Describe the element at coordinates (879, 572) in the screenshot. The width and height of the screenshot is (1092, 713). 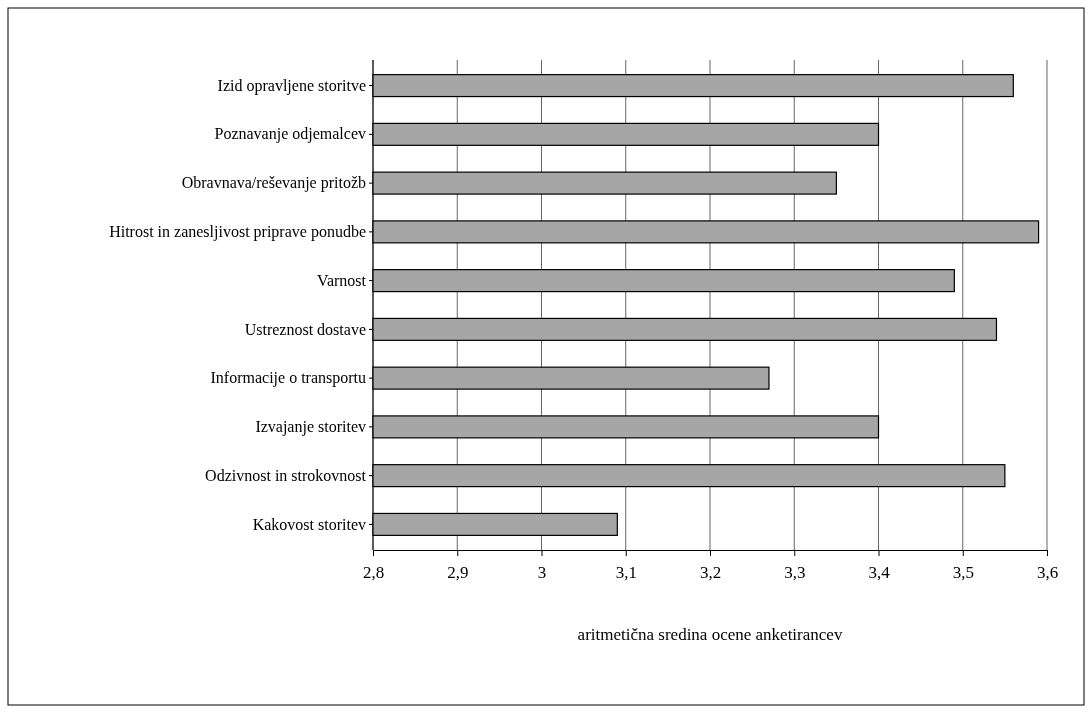
I see `x-tick-label: 3,4` at that location.